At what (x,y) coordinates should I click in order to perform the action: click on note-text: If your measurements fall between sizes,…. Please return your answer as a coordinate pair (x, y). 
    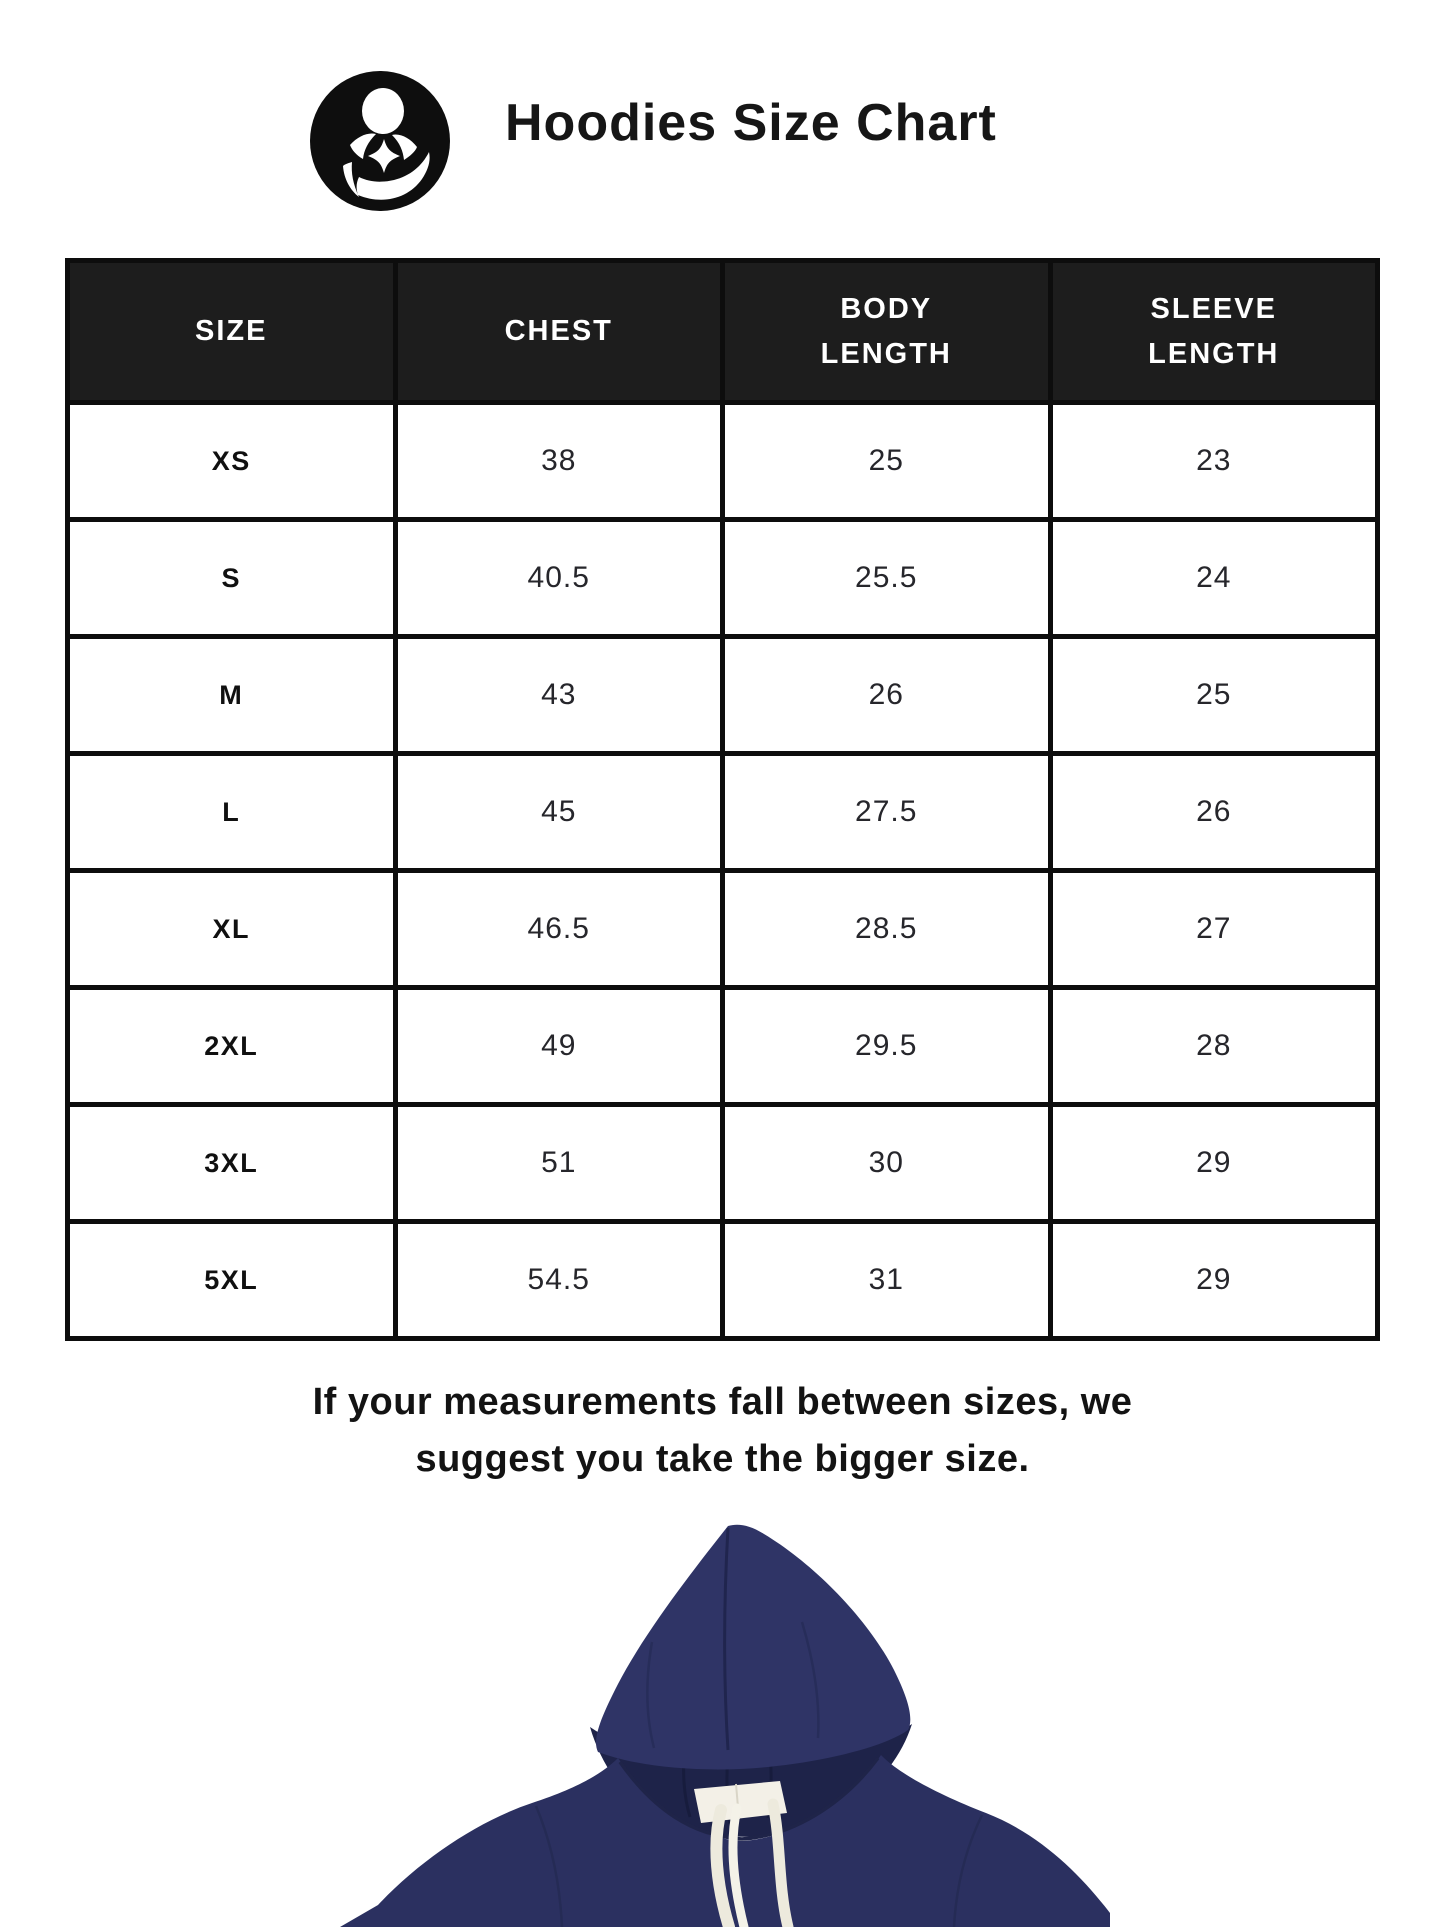
    Looking at the image, I should click on (722, 1431).